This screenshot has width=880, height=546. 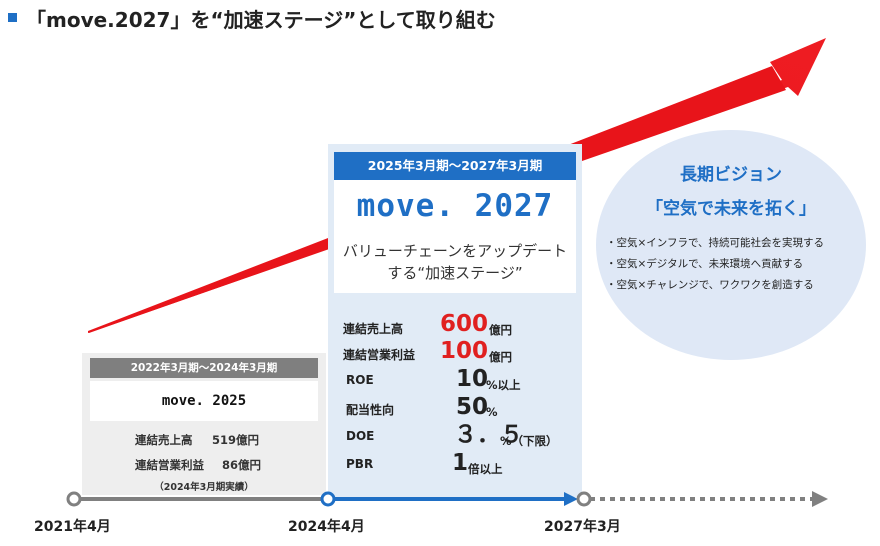 I want to click on old-plan-name: move. 2025, so click(x=204, y=401).